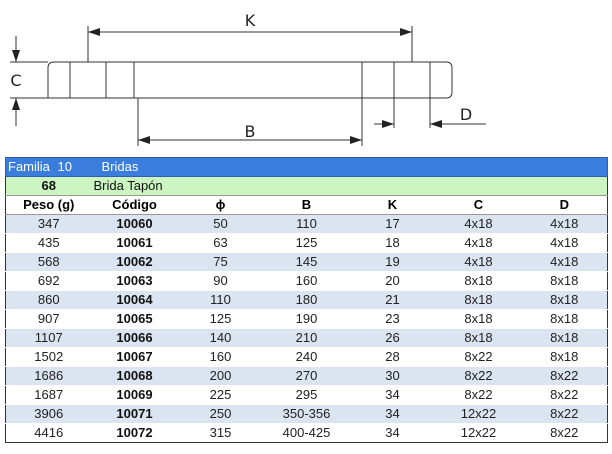  I want to click on column-header-row: Peso (g) Código ϕ B K C D, so click(306, 205).